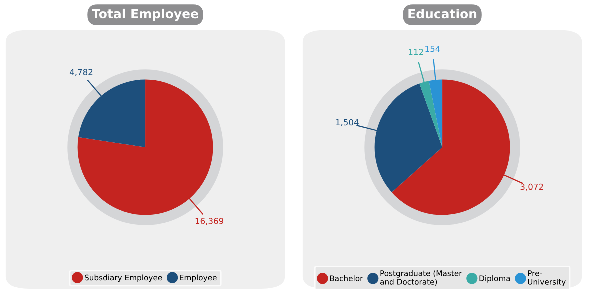  What do you see at coordinates (210, 222) in the screenshot?
I see `data-label: 16,369` at bounding box center [210, 222].